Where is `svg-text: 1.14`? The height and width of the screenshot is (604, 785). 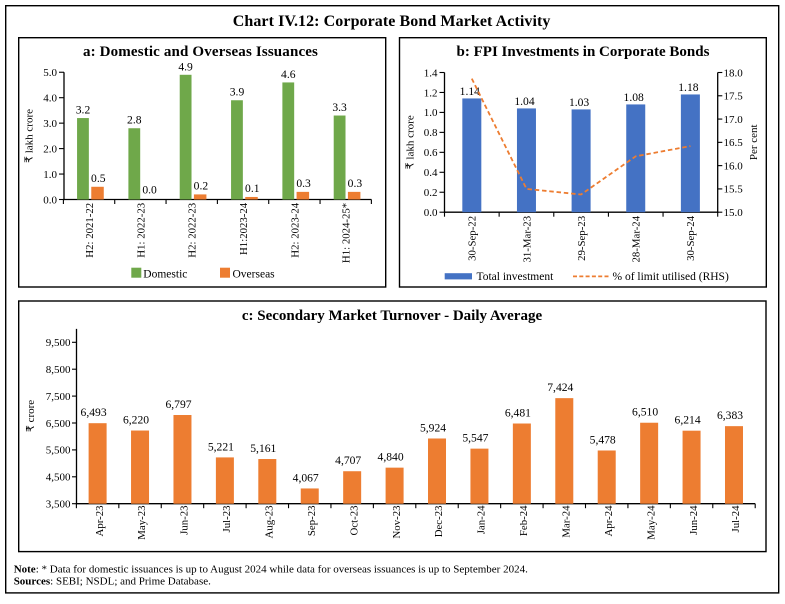 svg-text: 1.14 is located at coordinates (470, 91).